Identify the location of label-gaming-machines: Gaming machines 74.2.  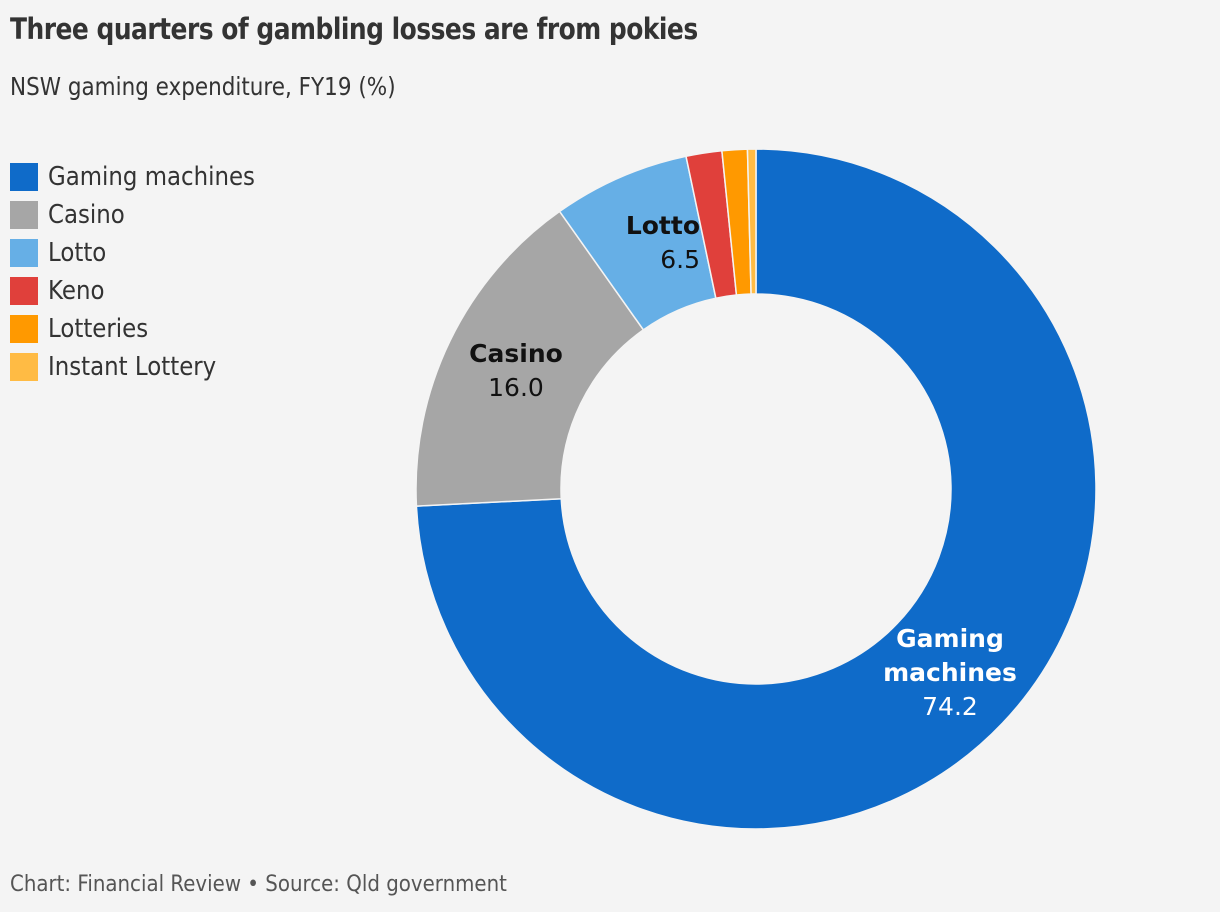
(950, 672).